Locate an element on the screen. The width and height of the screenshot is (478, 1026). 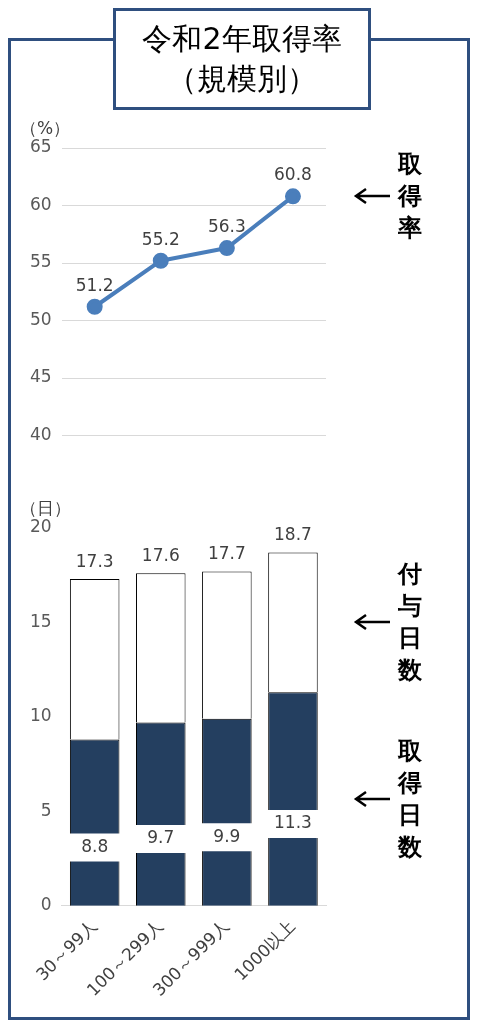
y-tick-label: 50 is located at coordinates (40, 318).